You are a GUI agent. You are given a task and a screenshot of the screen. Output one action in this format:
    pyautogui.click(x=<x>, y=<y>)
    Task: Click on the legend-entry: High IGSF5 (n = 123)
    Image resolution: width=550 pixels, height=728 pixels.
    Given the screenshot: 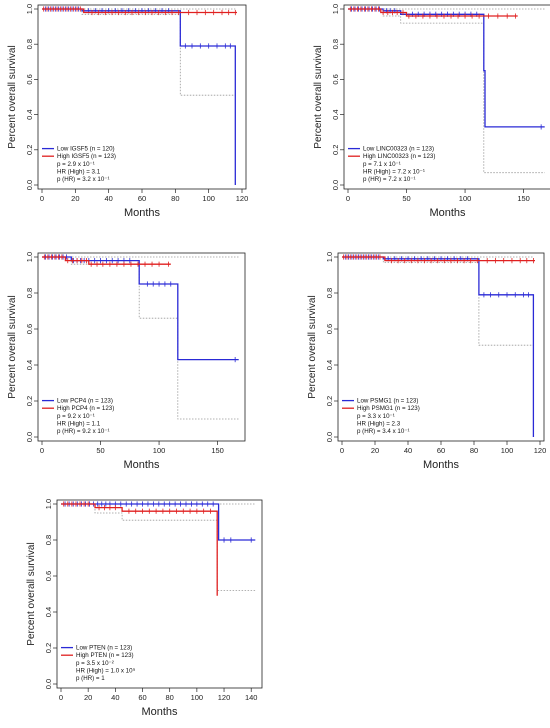 What is the action you would take?
    pyautogui.click(x=86, y=156)
    